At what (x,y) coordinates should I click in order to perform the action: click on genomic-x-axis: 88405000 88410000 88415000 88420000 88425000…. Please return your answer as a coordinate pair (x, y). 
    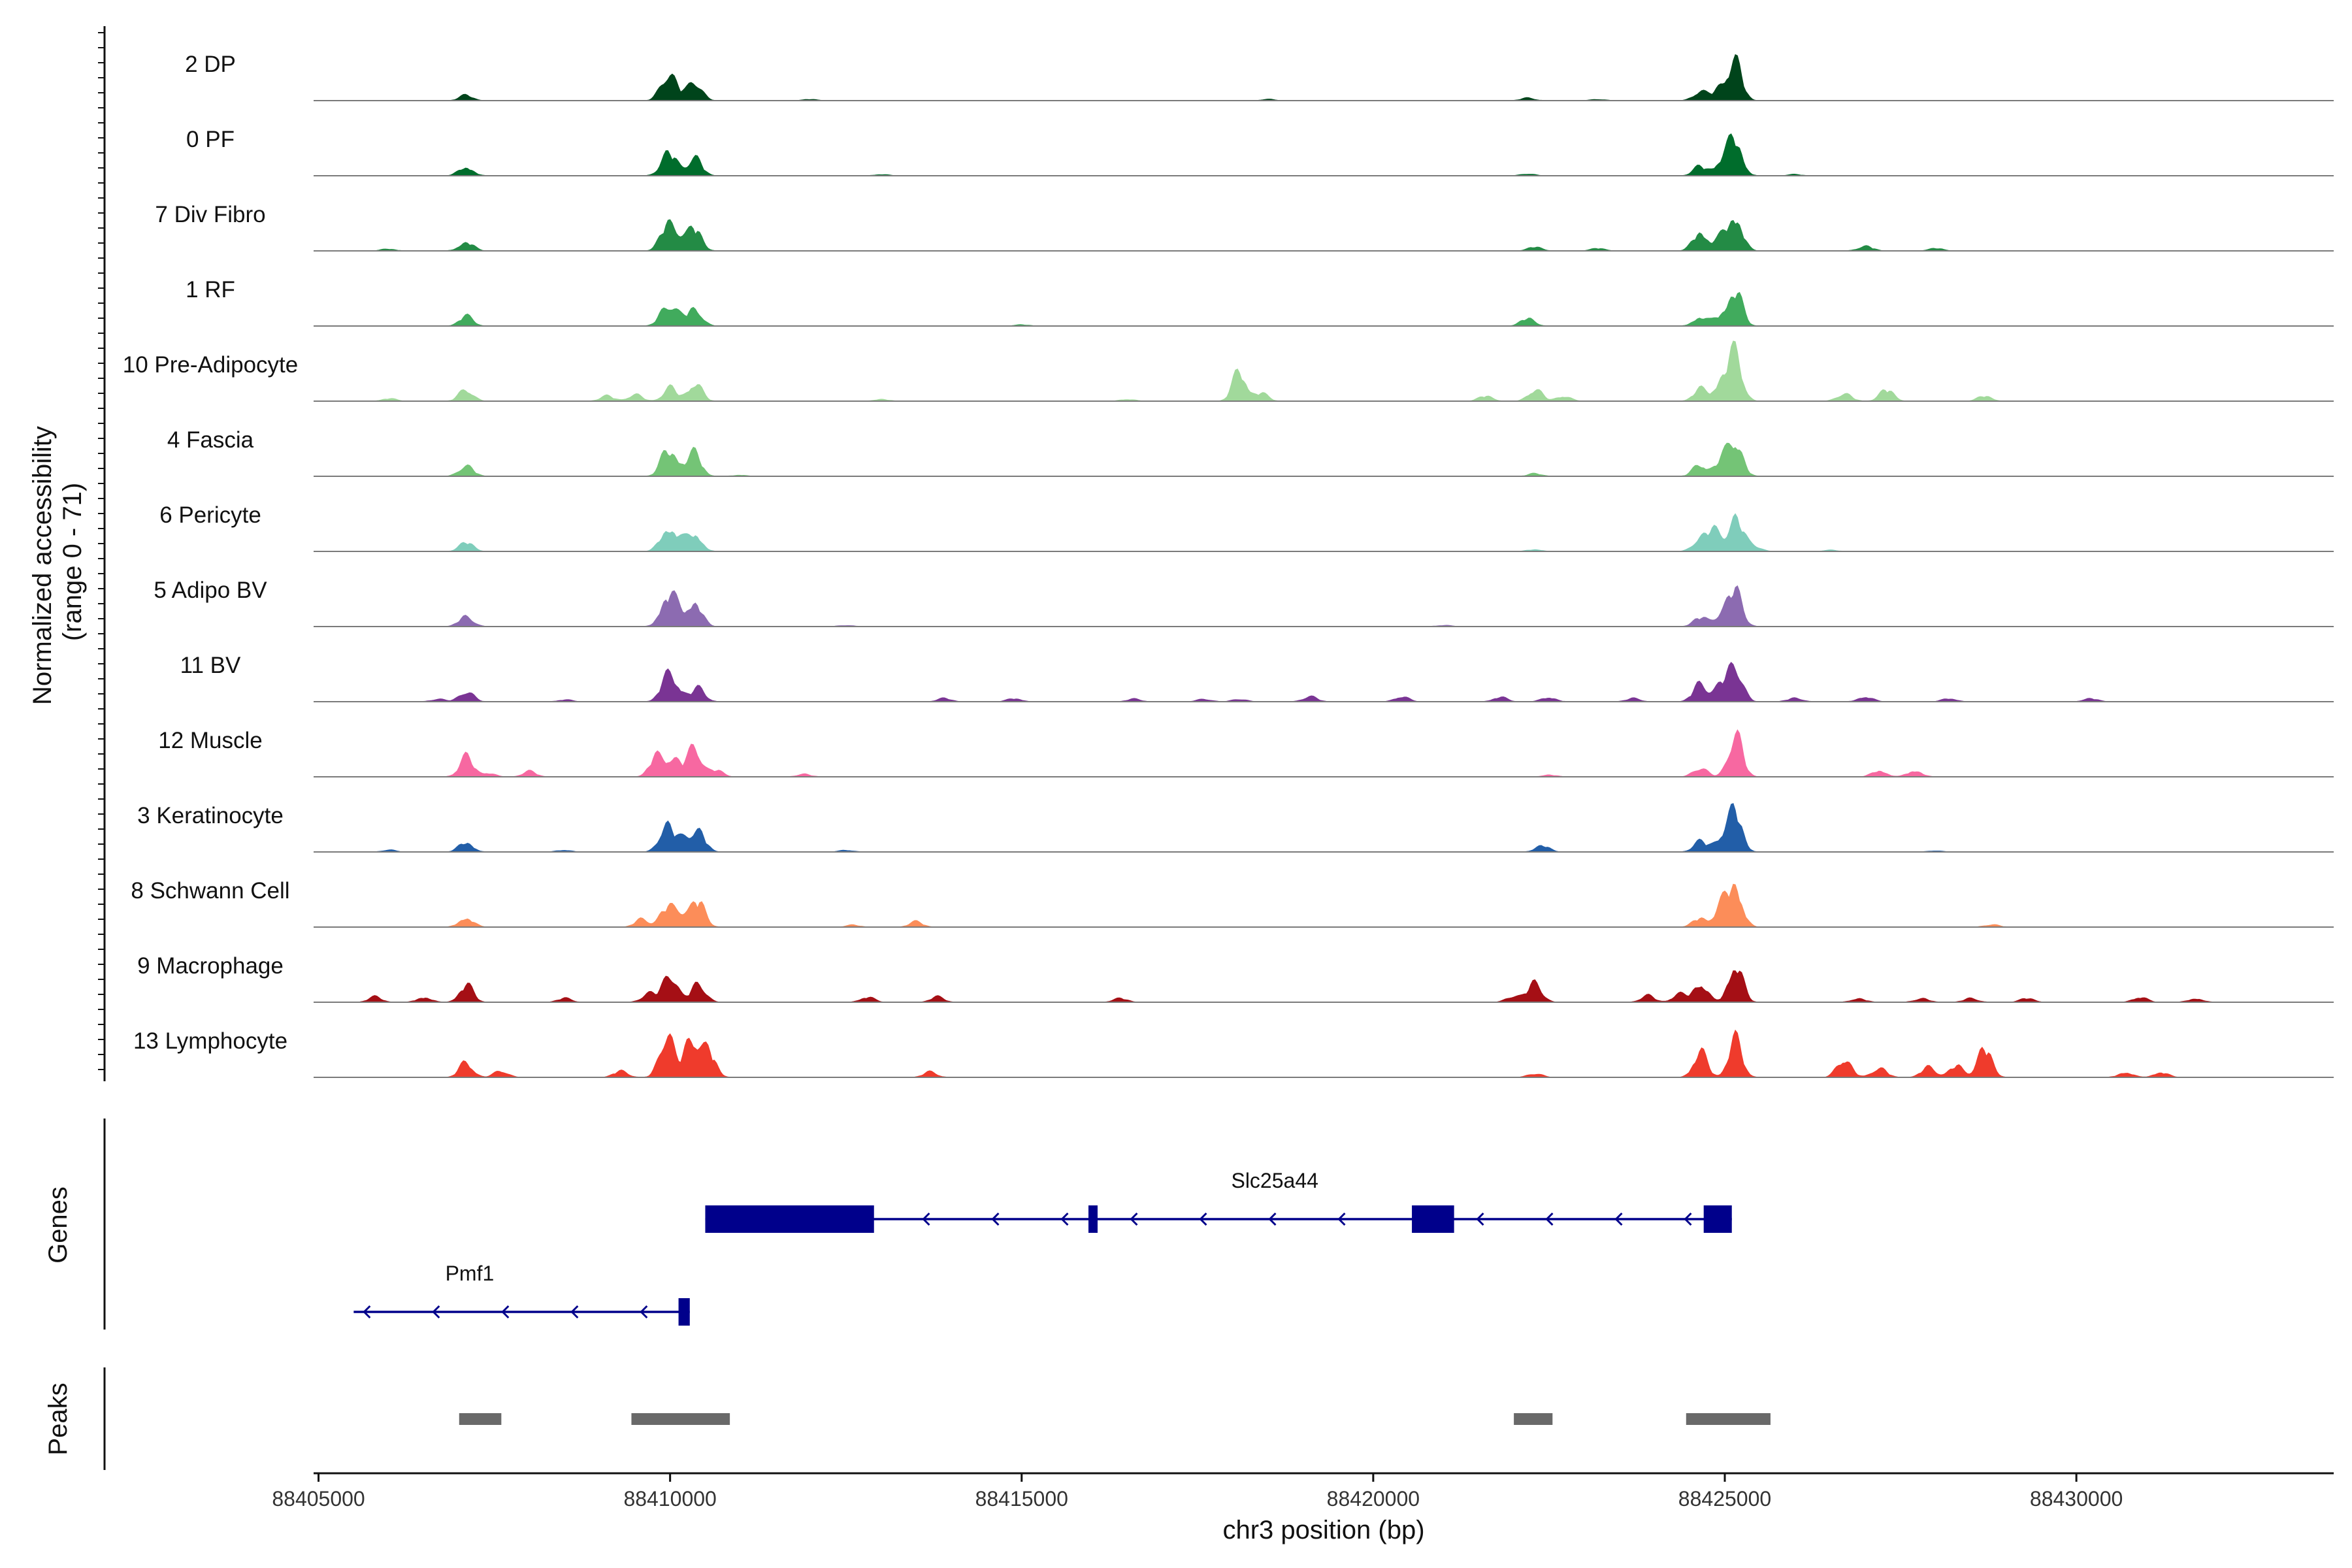
    Looking at the image, I should click on (1303, 1508).